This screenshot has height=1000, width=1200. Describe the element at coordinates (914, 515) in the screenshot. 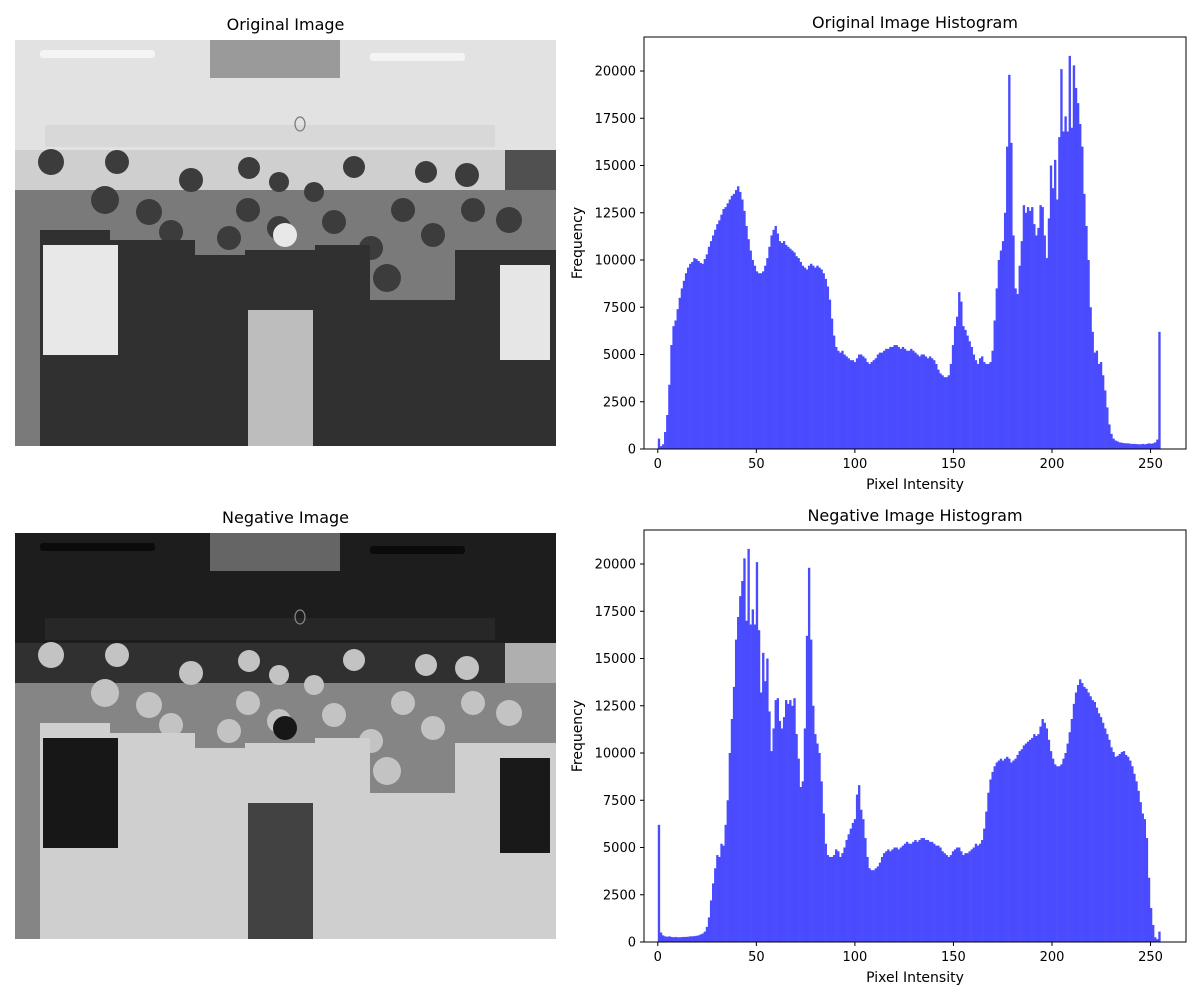

I see `histogram-title: Negative Image Histogram` at that location.